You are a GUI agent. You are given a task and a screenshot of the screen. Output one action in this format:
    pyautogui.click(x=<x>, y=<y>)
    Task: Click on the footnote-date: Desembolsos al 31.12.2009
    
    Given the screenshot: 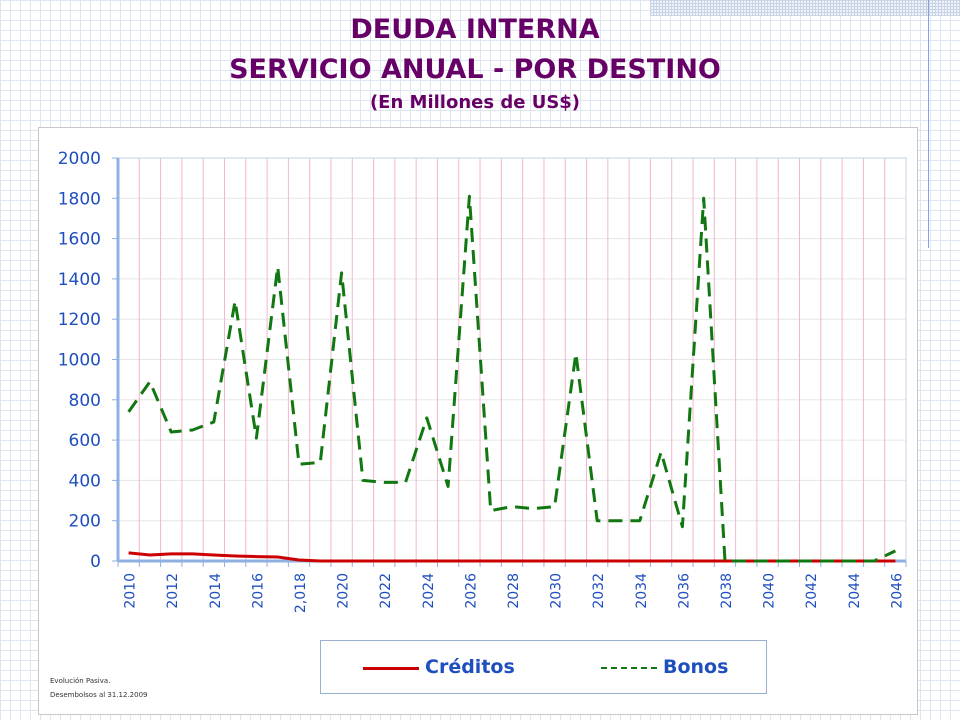 What is the action you would take?
    pyautogui.click(x=99, y=695)
    